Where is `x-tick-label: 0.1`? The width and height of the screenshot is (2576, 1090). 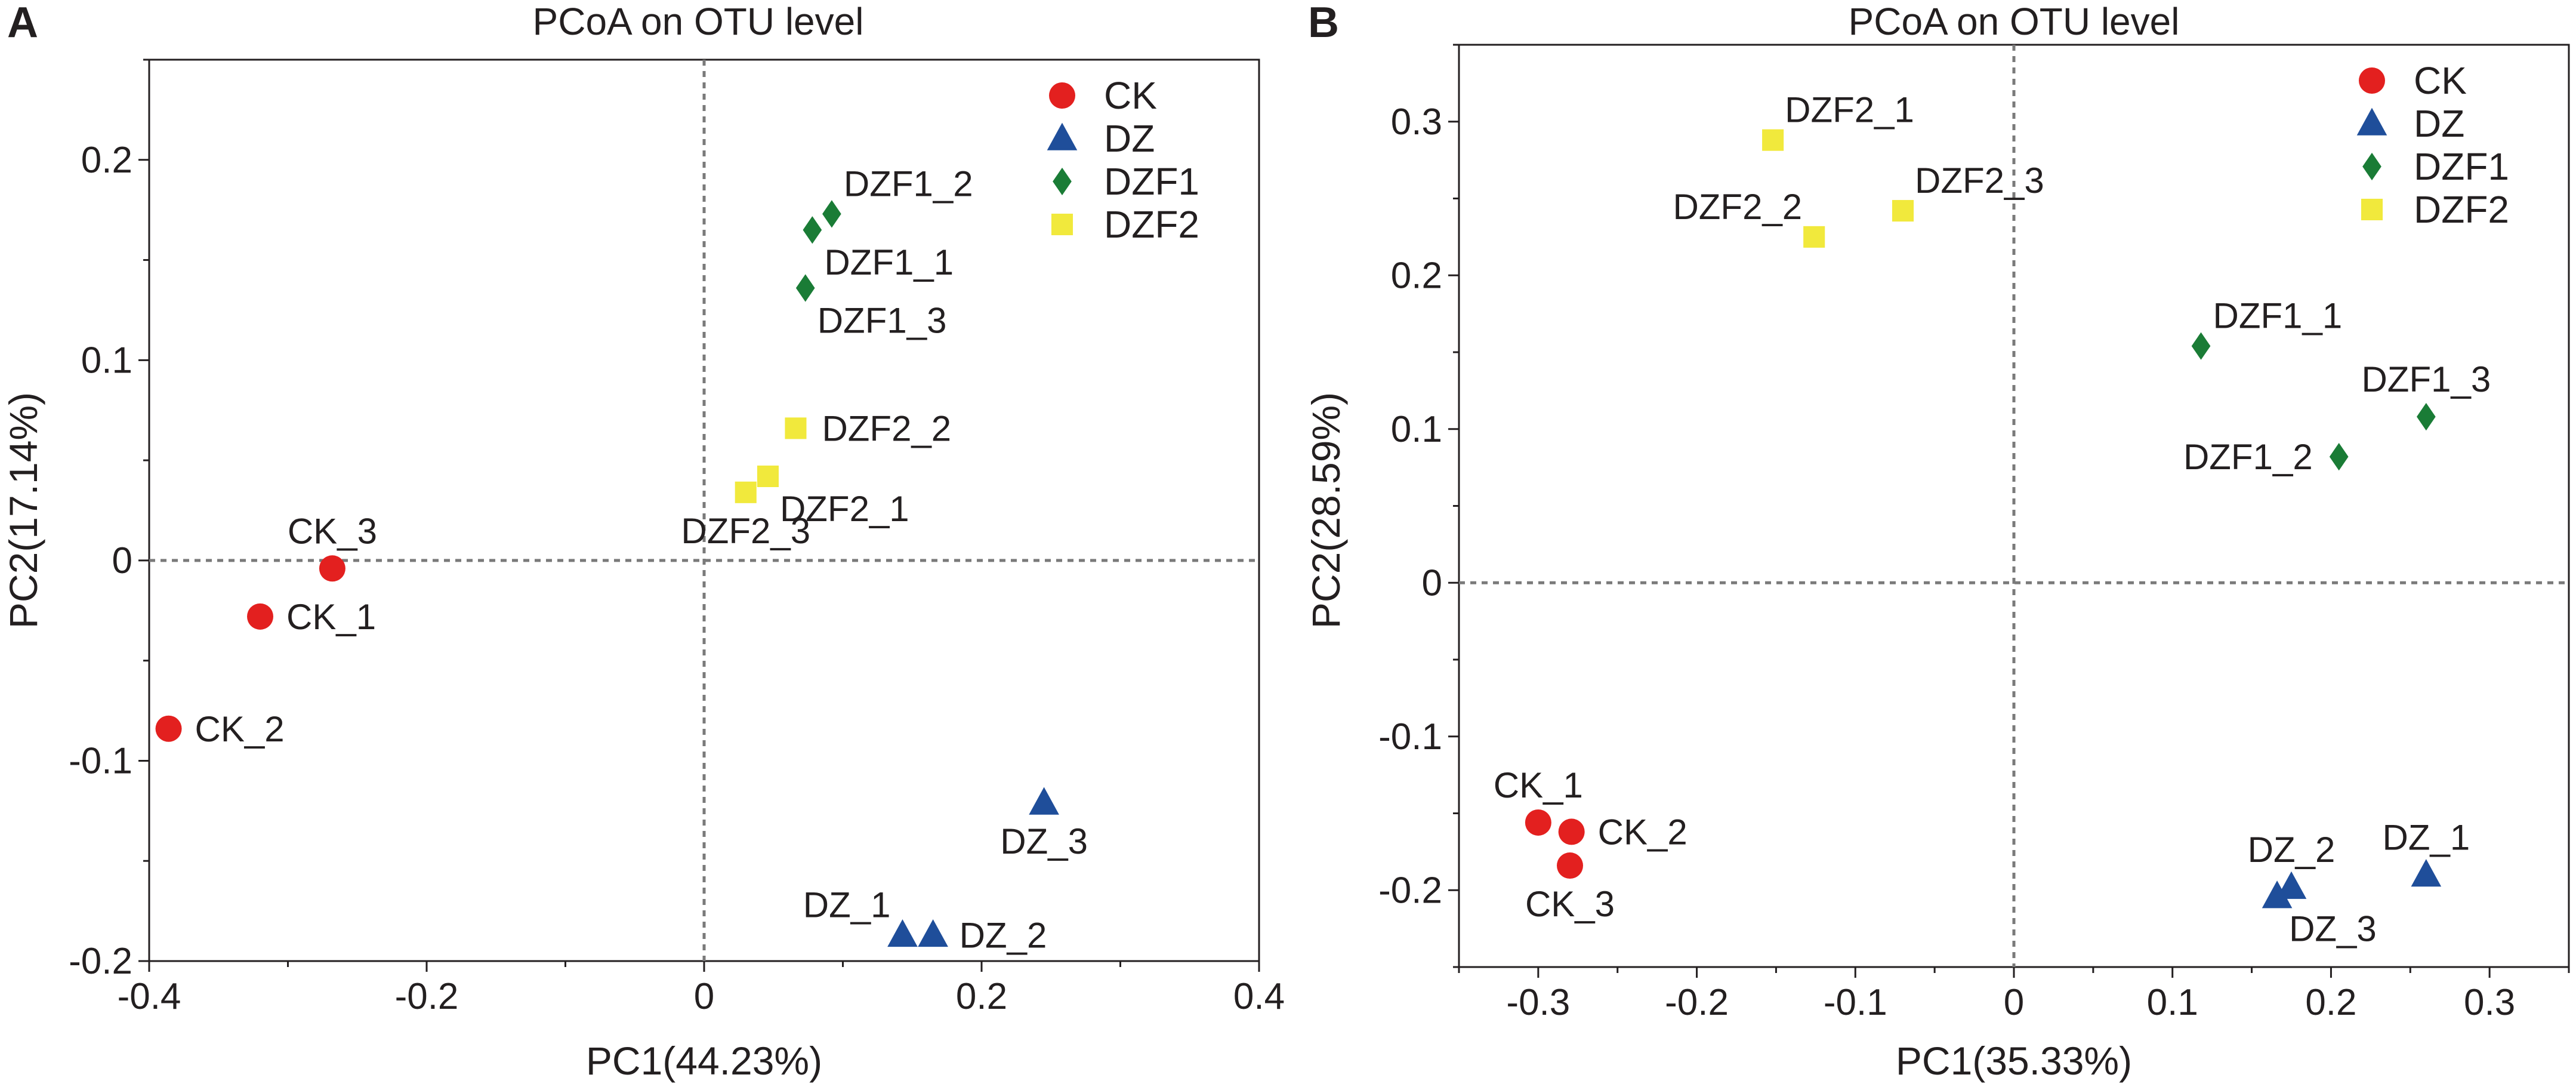
x-tick-label: 0.1 is located at coordinates (2172, 1002).